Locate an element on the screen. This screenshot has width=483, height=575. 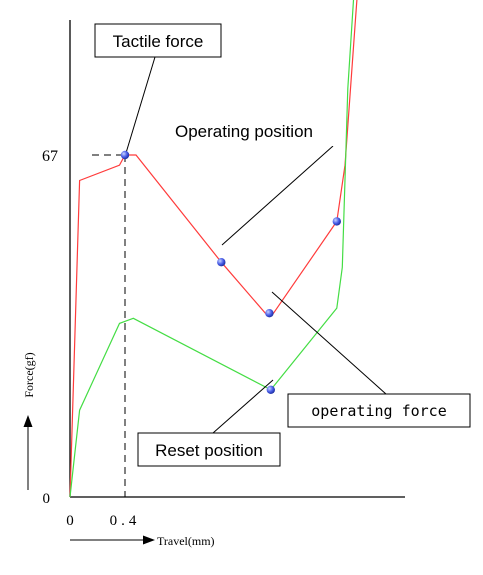
operating-position-label: Operating position is located at coordinates (244, 131).